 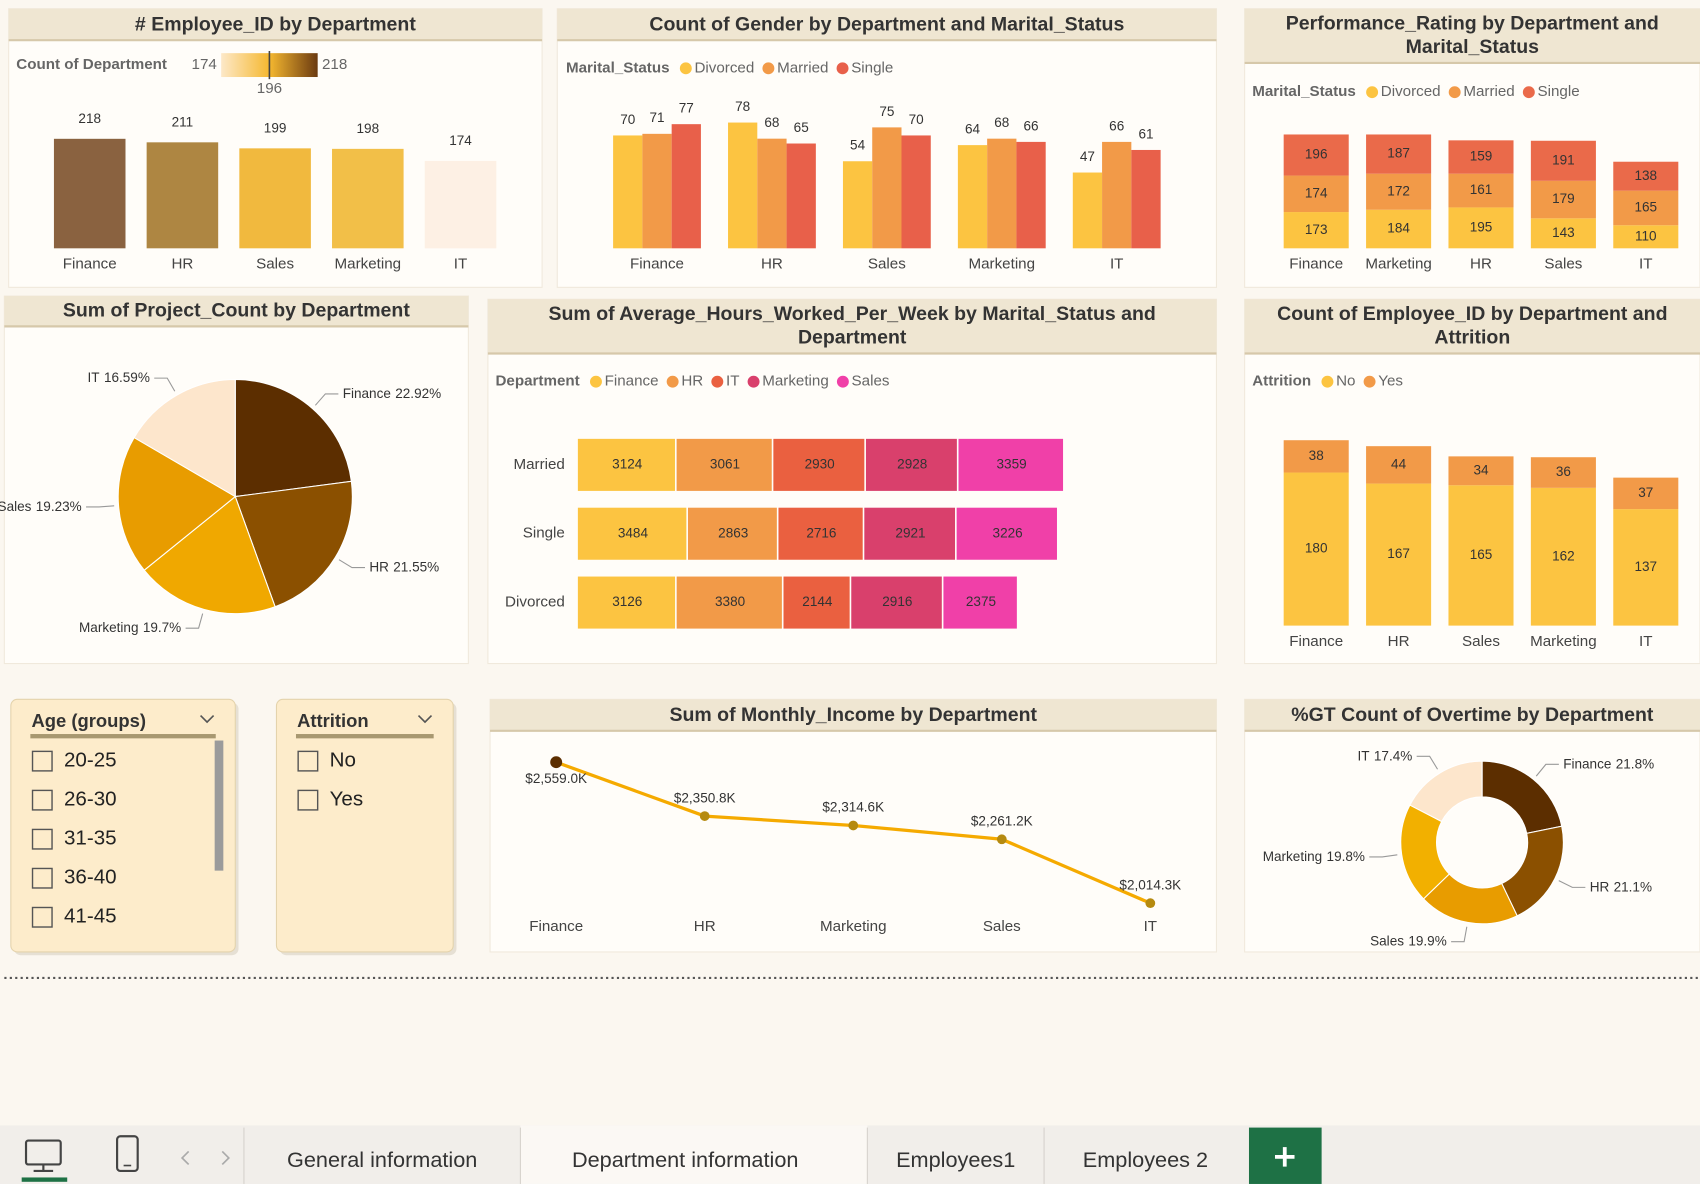 I want to click on legend-label: Finance, so click(x=632, y=381).